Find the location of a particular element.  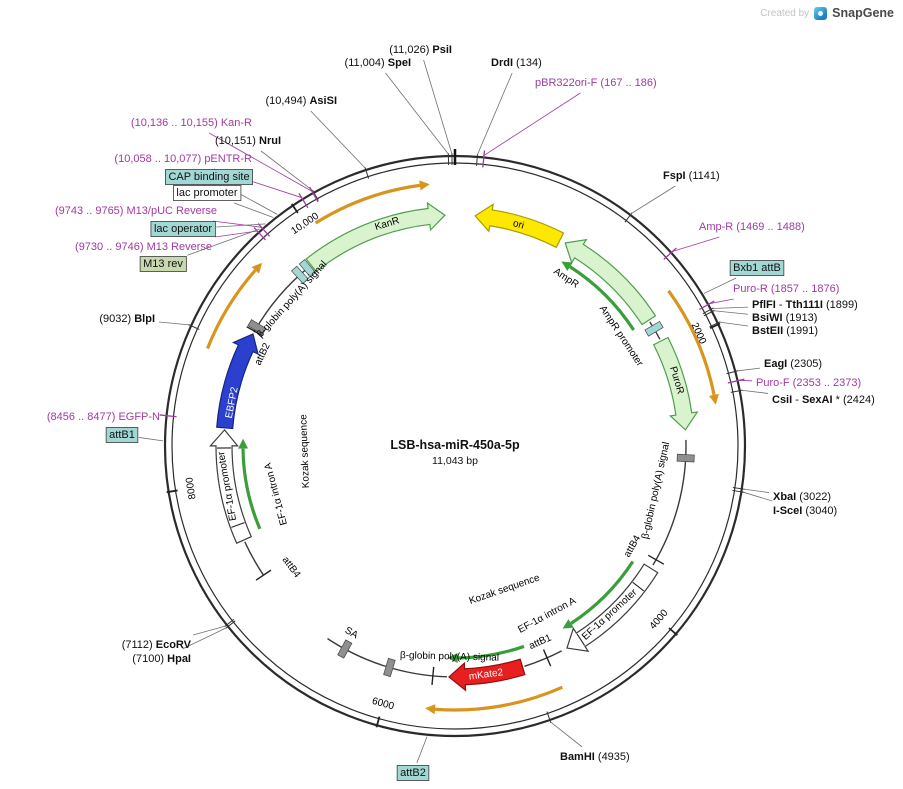

feature-label-attb2: attB2 is located at coordinates (413, 773).